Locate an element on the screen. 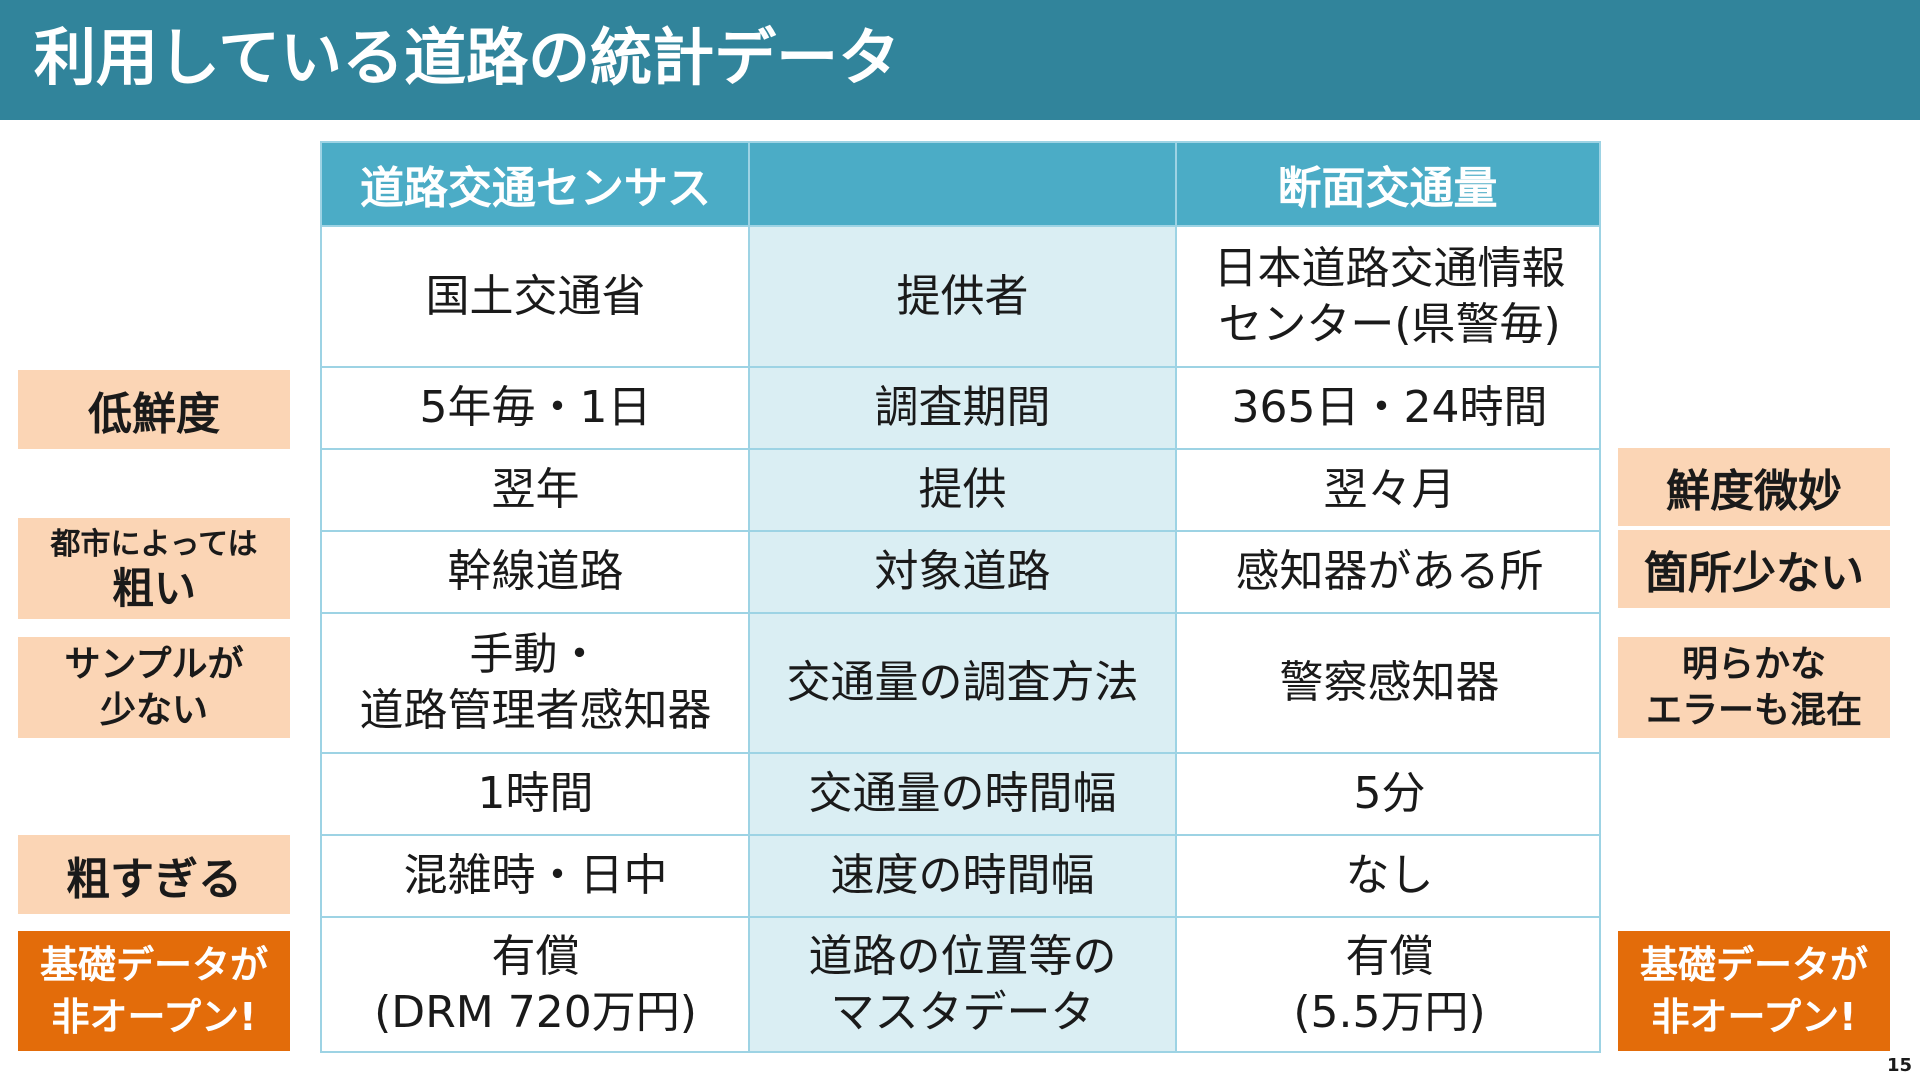 The height and width of the screenshot is (1080, 1920). table-row: 翌年 提供 翌々月 is located at coordinates (960, 489).